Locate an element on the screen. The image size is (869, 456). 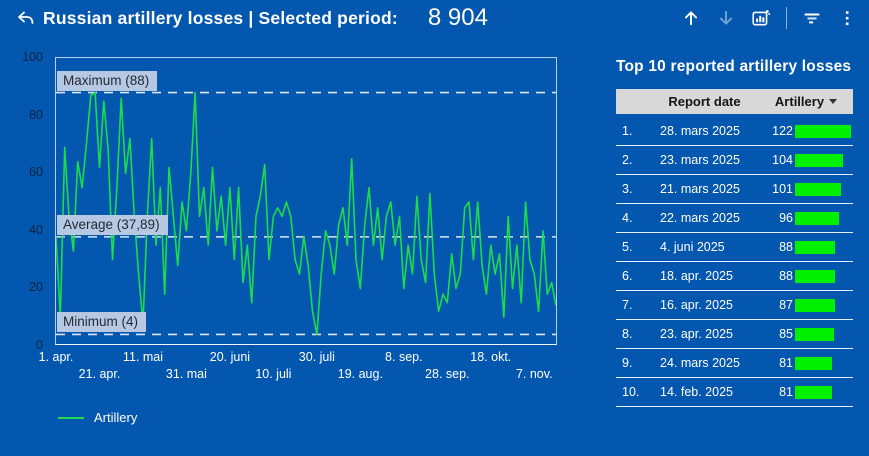
x-axis-tick-label: 31. mai is located at coordinates (186, 374).